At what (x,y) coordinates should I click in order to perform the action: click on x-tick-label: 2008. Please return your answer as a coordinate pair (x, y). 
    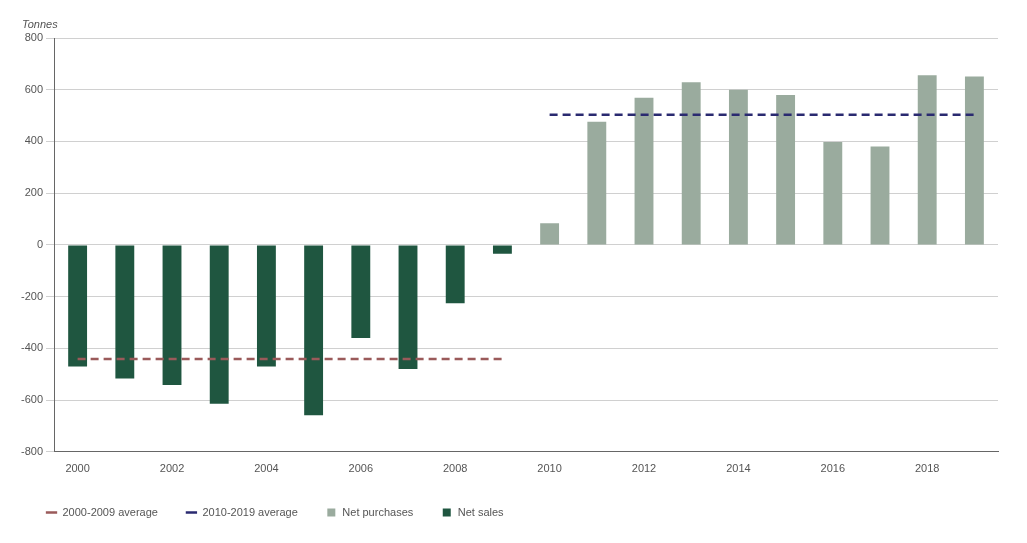
    Looking at the image, I should click on (455, 468).